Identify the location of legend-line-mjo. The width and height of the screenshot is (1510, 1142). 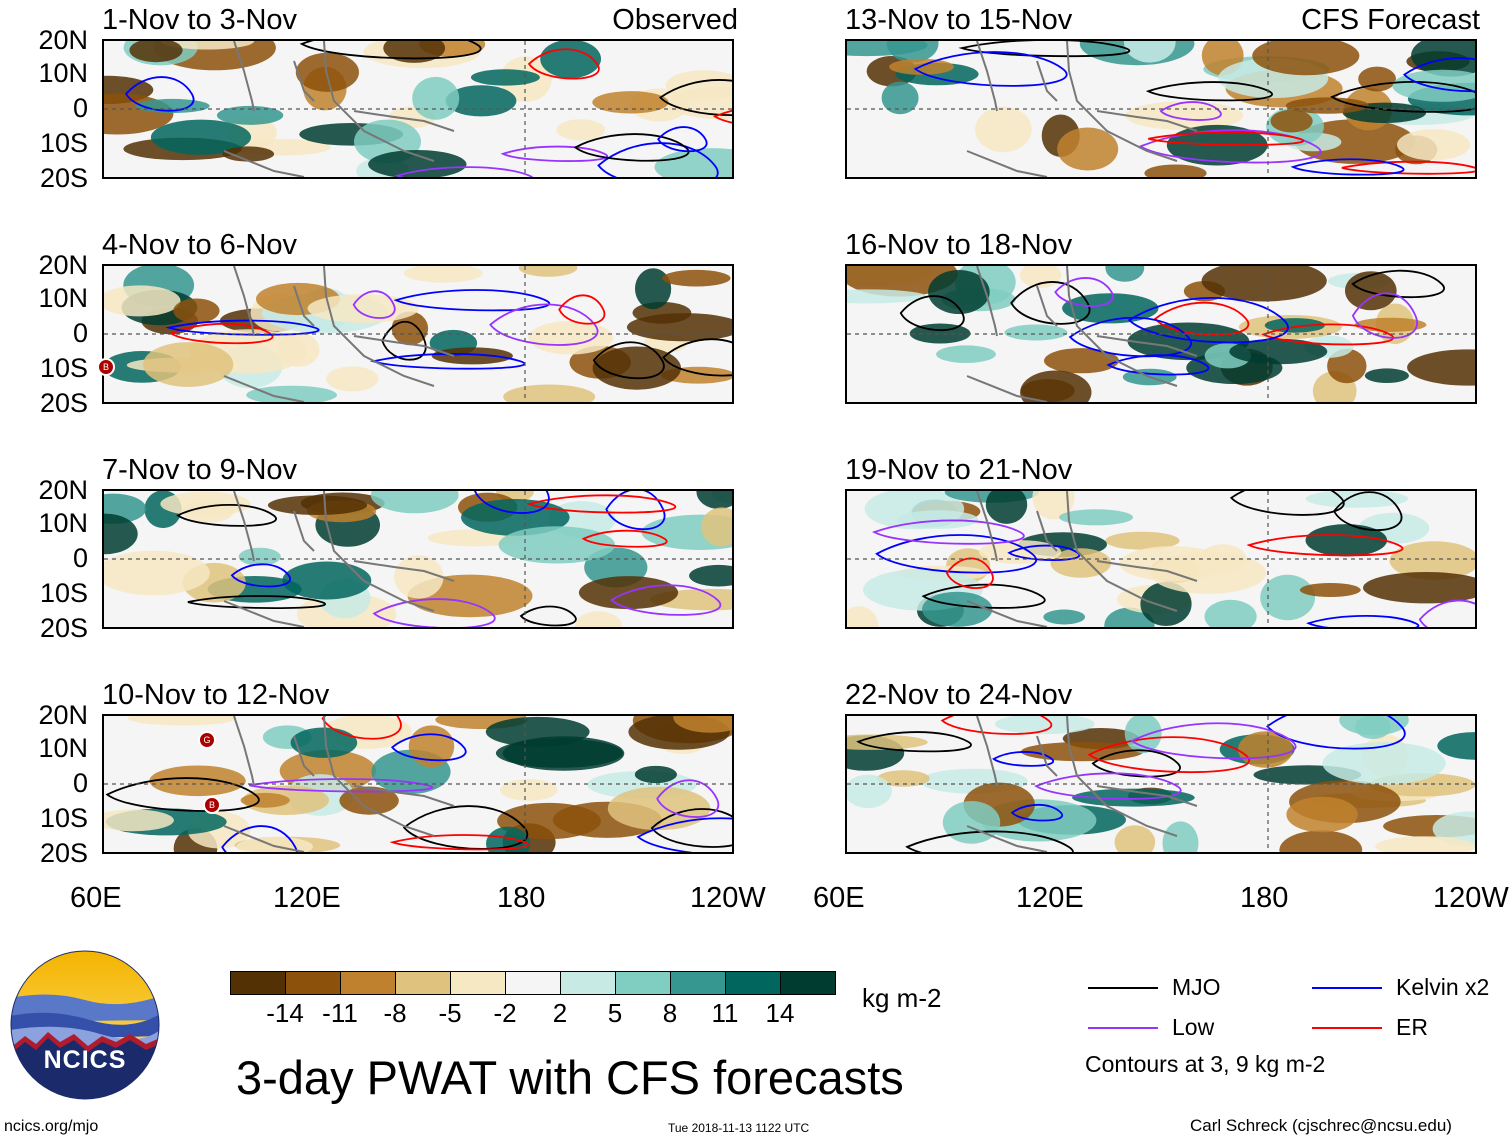
(1123, 988).